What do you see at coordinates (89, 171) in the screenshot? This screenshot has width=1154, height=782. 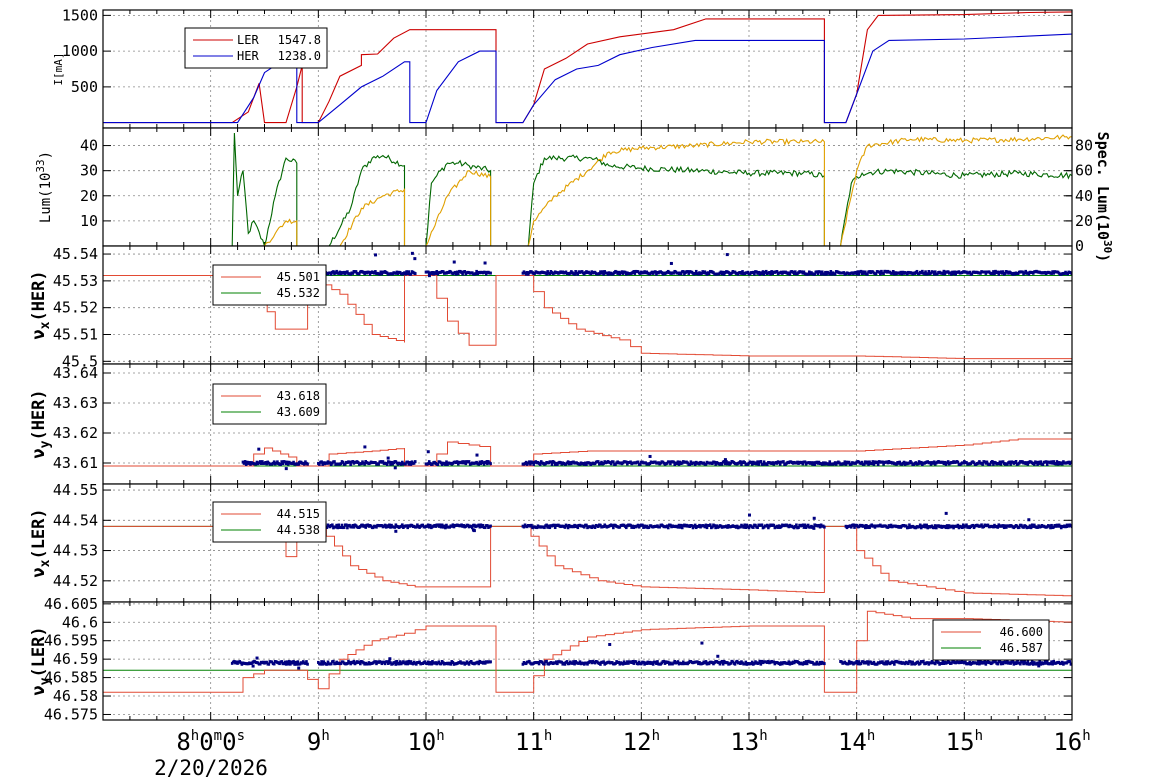 I see `y-tick-label: 30` at bounding box center [89, 171].